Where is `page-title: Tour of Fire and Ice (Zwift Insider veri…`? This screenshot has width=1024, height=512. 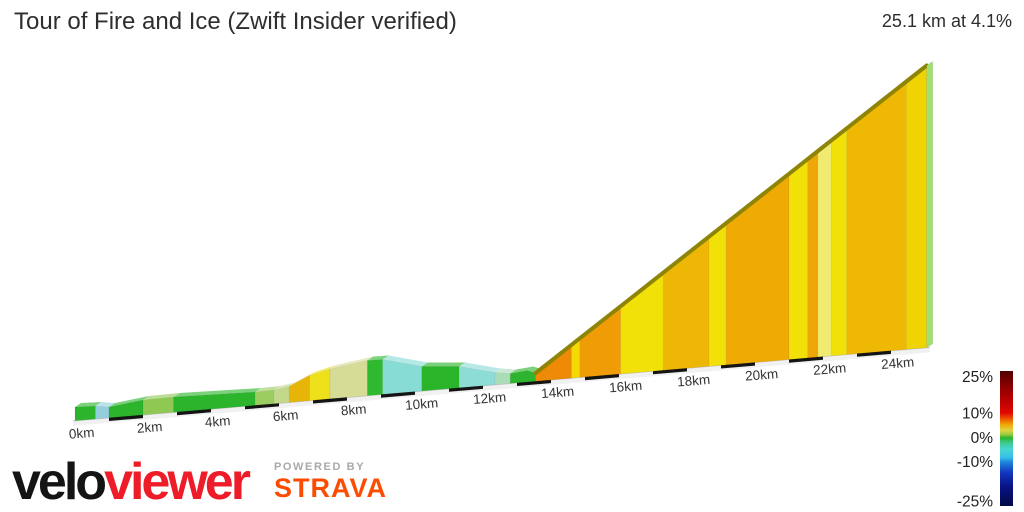
page-title: Tour of Fire and Ice (Zwift Insider veri… is located at coordinates (235, 21).